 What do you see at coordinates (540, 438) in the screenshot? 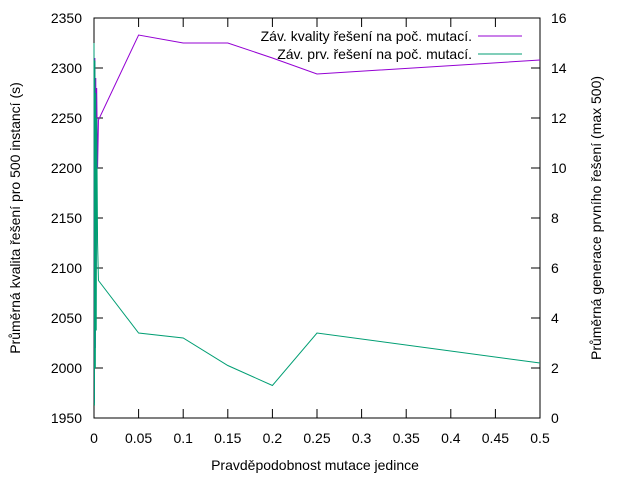
I see `x-tick-label: 0.5` at bounding box center [540, 438].